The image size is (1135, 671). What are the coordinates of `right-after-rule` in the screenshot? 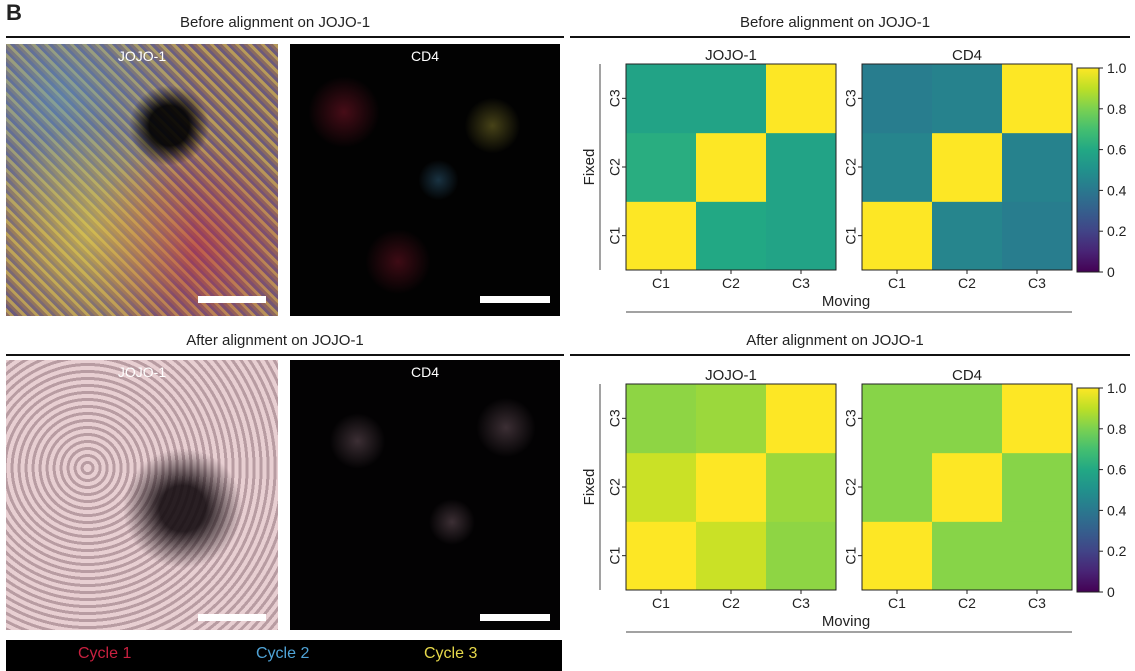 It's located at (850, 355).